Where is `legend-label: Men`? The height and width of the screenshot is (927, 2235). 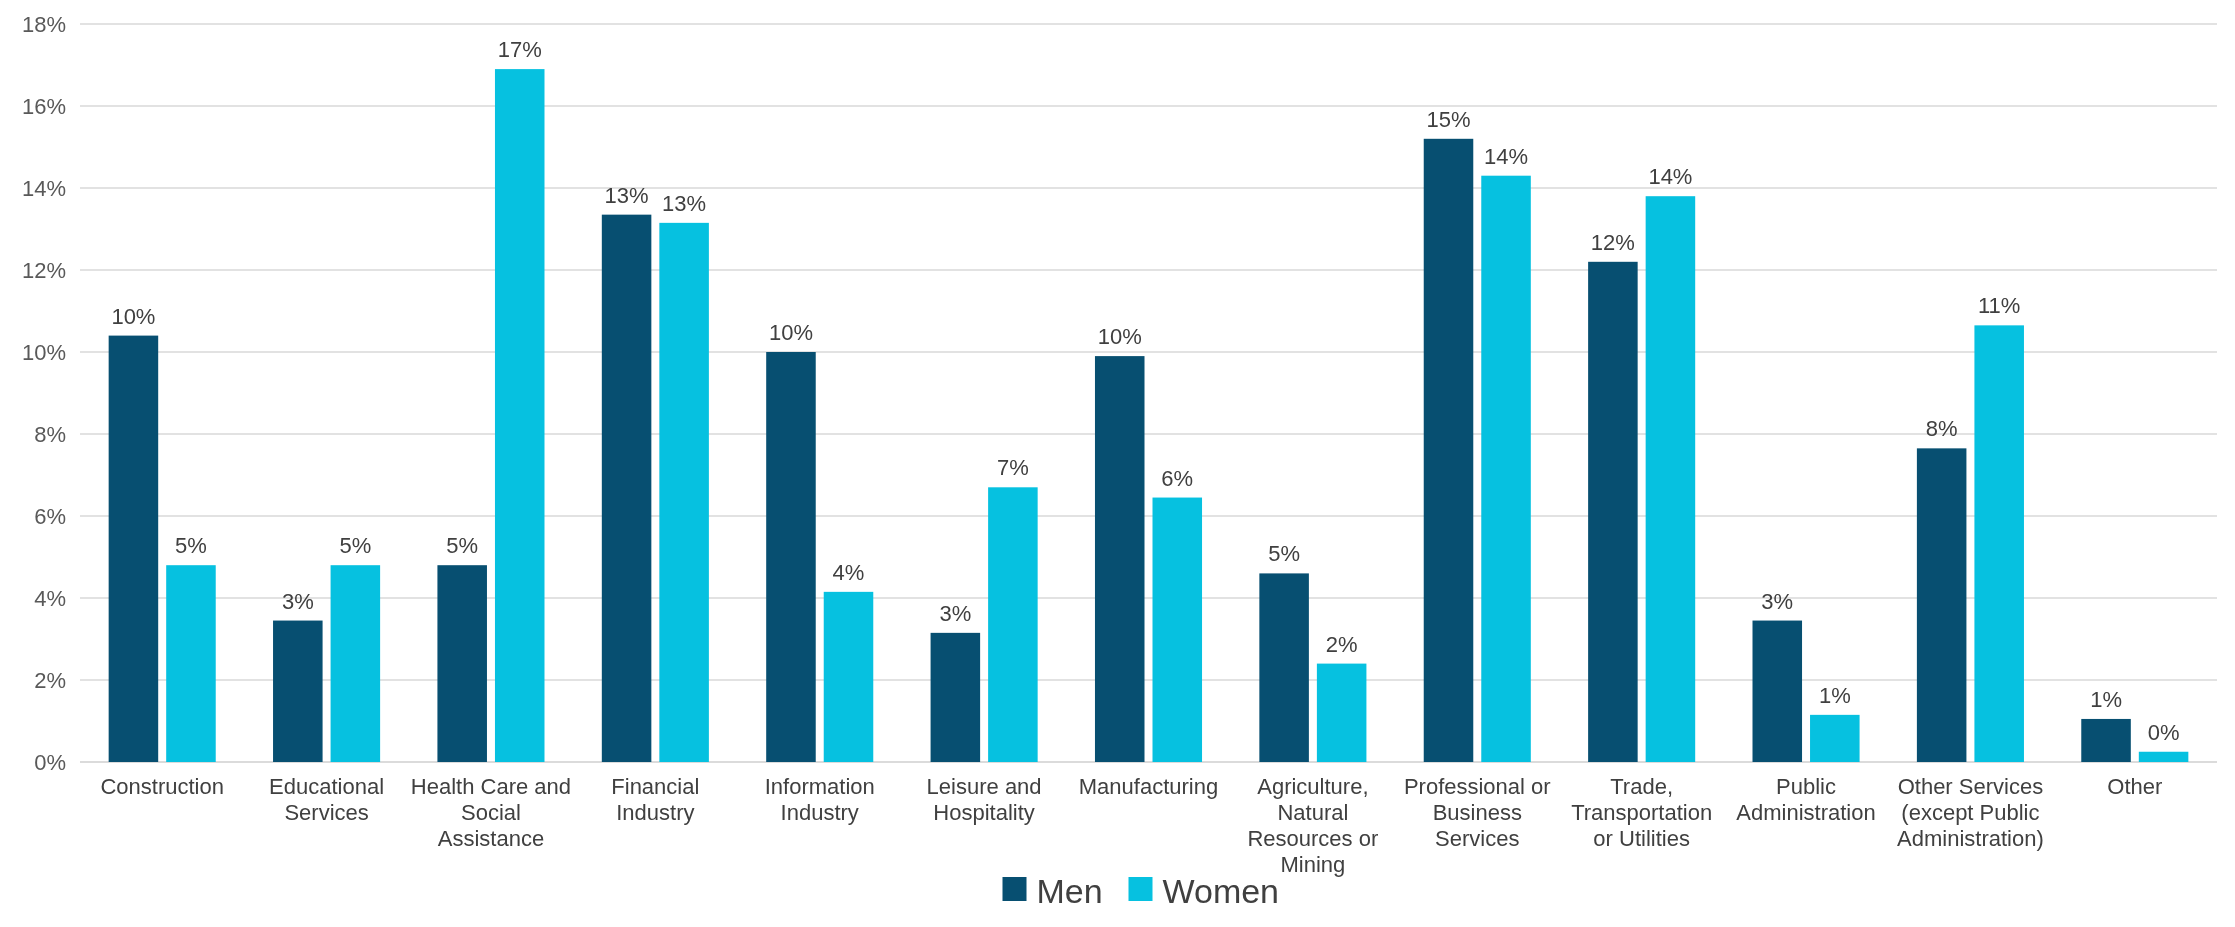 legend-label: Men is located at coordinates (1069, 890).